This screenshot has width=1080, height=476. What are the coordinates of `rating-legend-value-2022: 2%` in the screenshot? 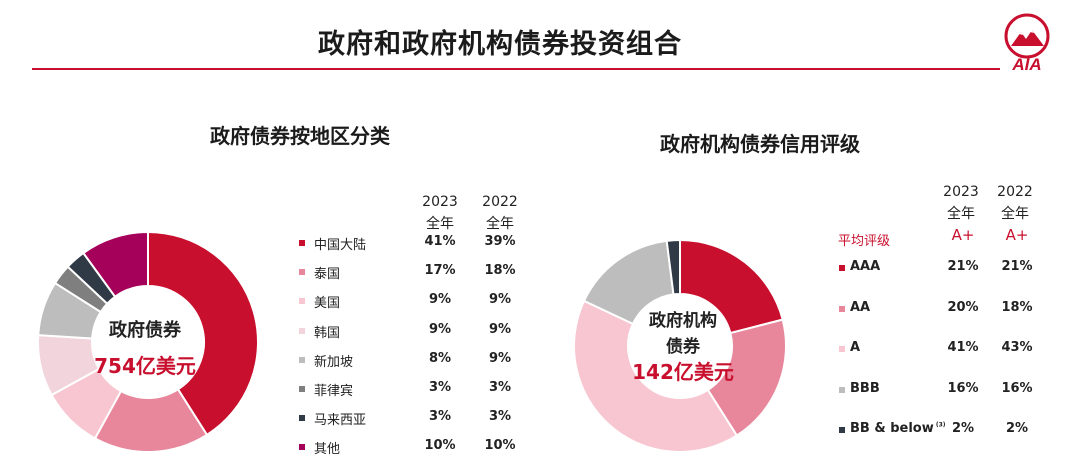 It's located at (1017, 428).